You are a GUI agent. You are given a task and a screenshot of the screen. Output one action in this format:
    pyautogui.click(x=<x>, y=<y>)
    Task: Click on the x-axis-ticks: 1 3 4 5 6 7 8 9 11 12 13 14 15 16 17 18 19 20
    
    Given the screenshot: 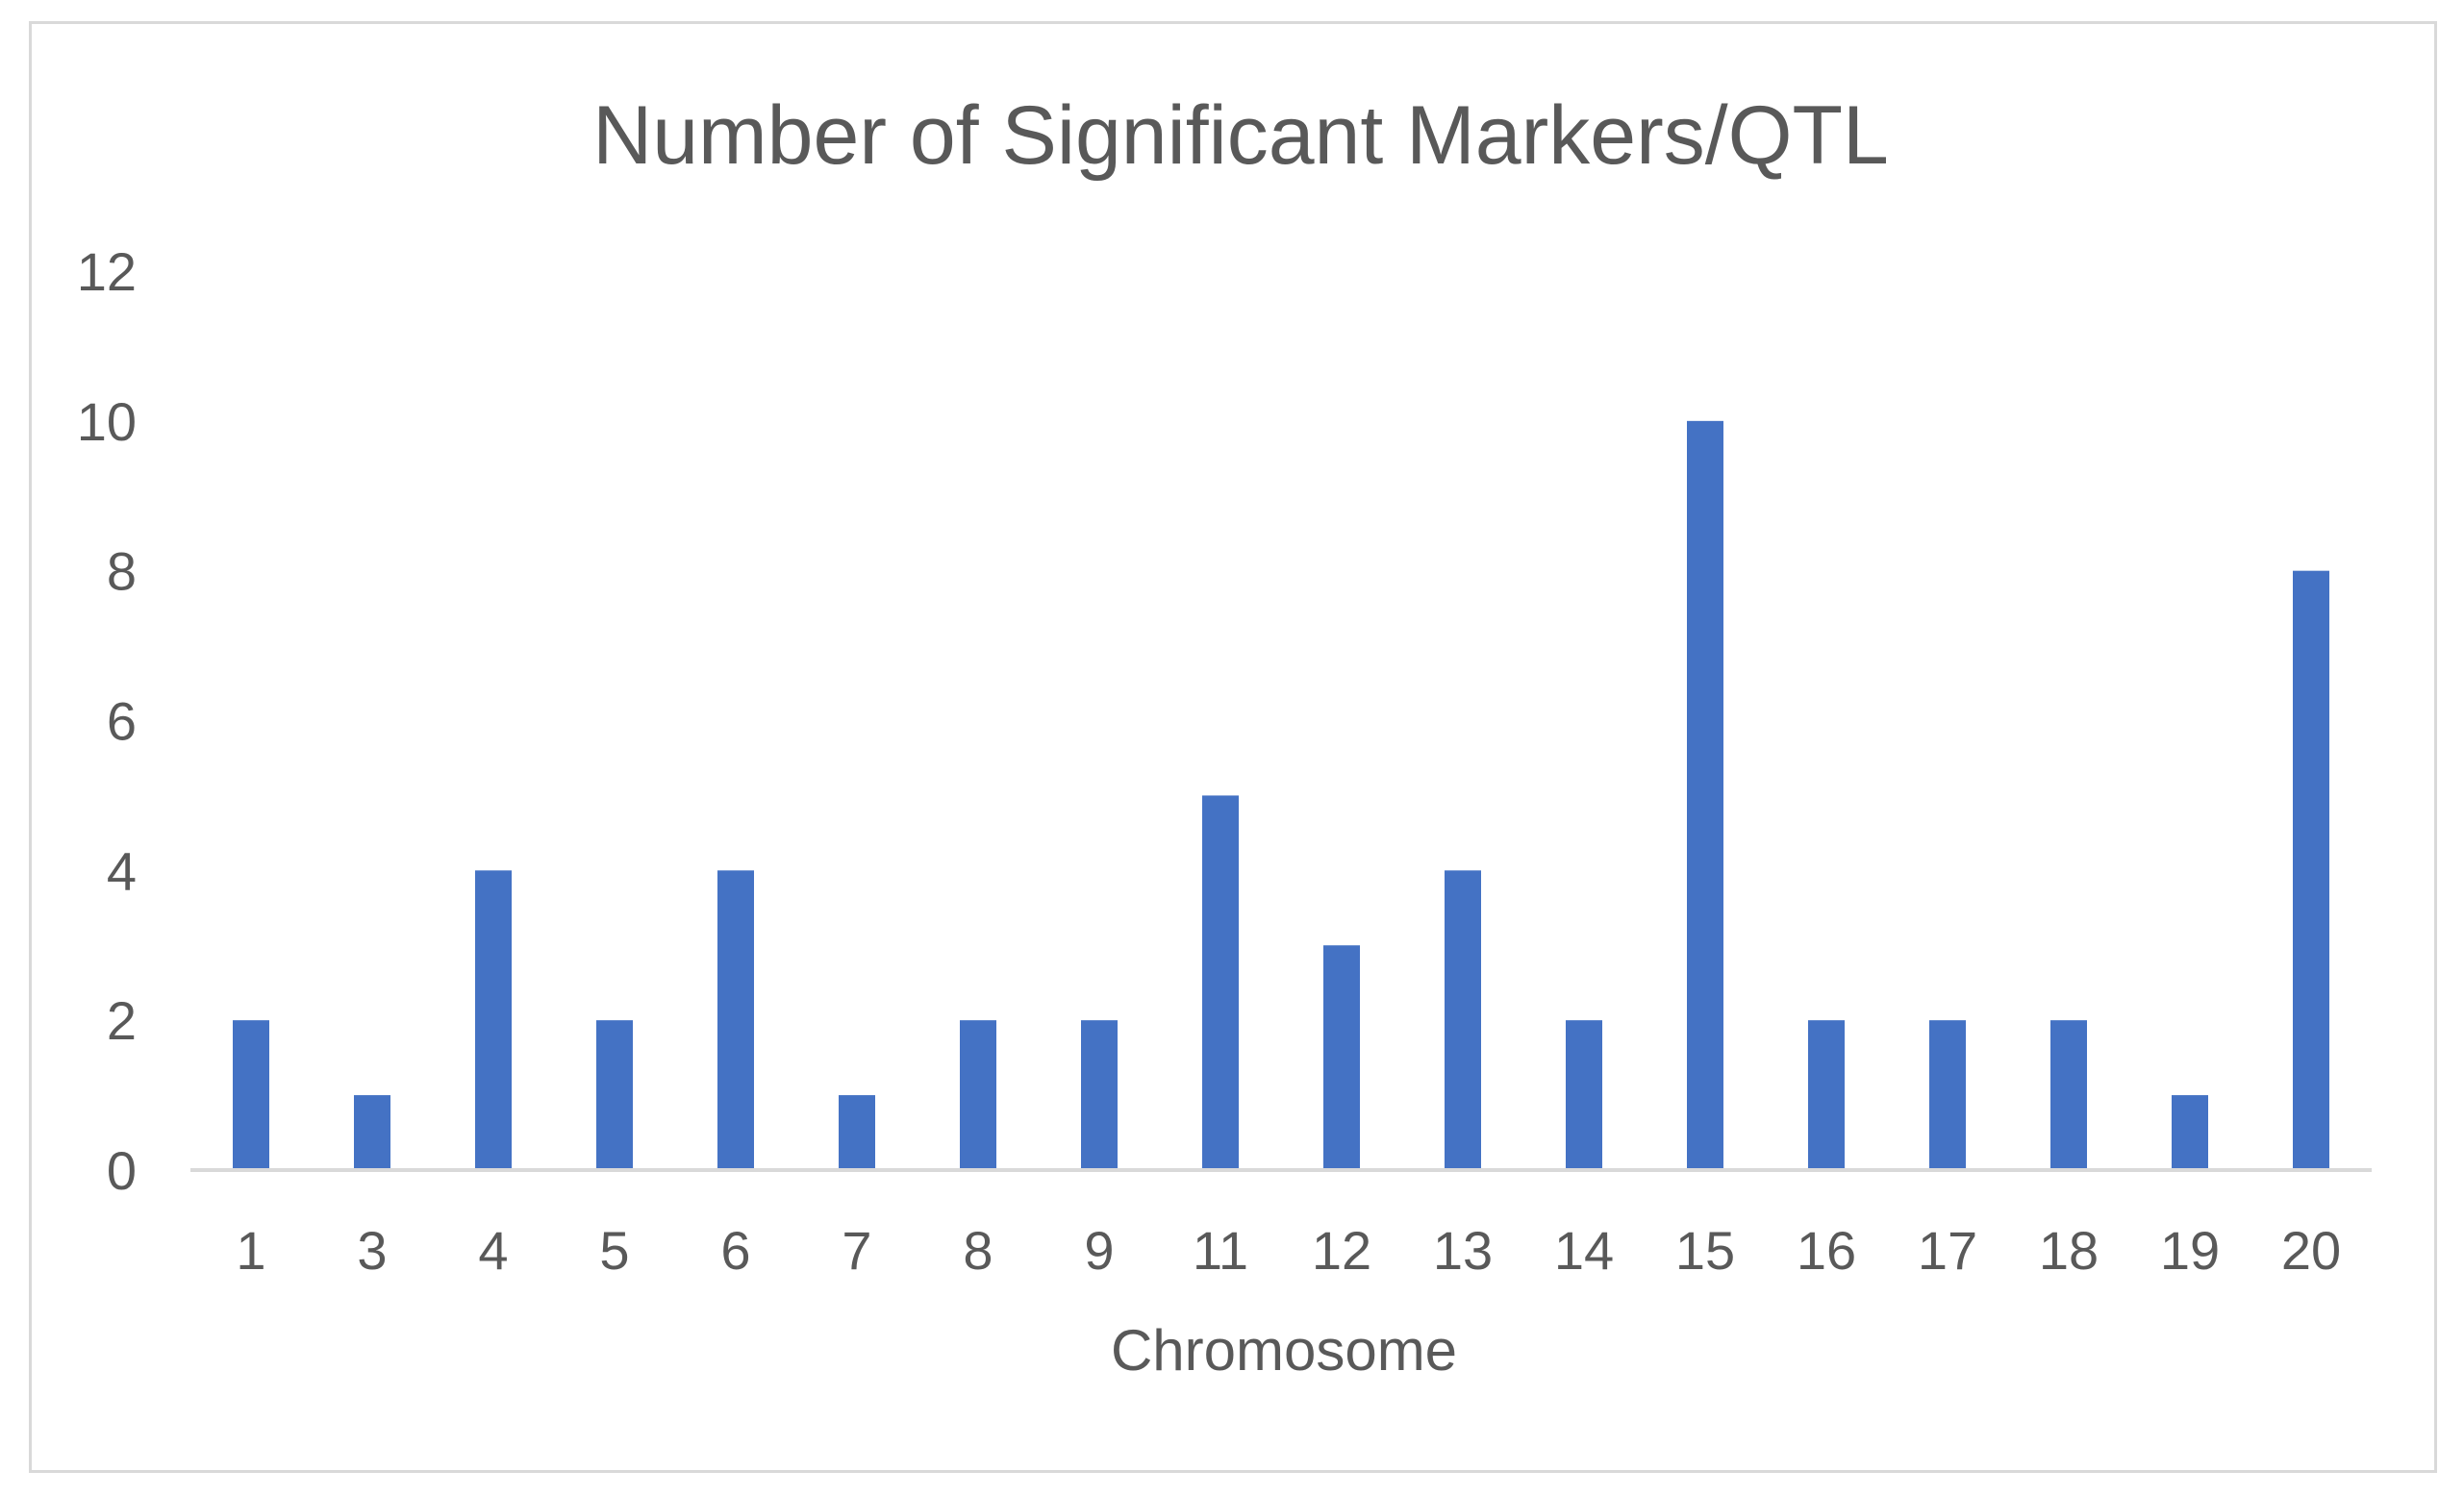 What is the action you would take?
    pyautogui.click(x=1288, y=1250)
    